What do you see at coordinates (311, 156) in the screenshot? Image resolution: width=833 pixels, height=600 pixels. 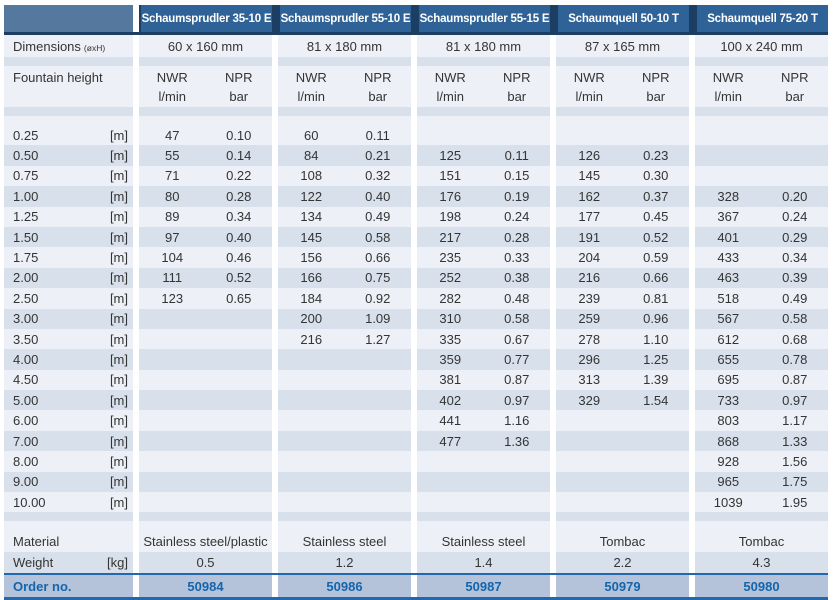 I see `nwr-value: 84` at bounding box center [311, 156].